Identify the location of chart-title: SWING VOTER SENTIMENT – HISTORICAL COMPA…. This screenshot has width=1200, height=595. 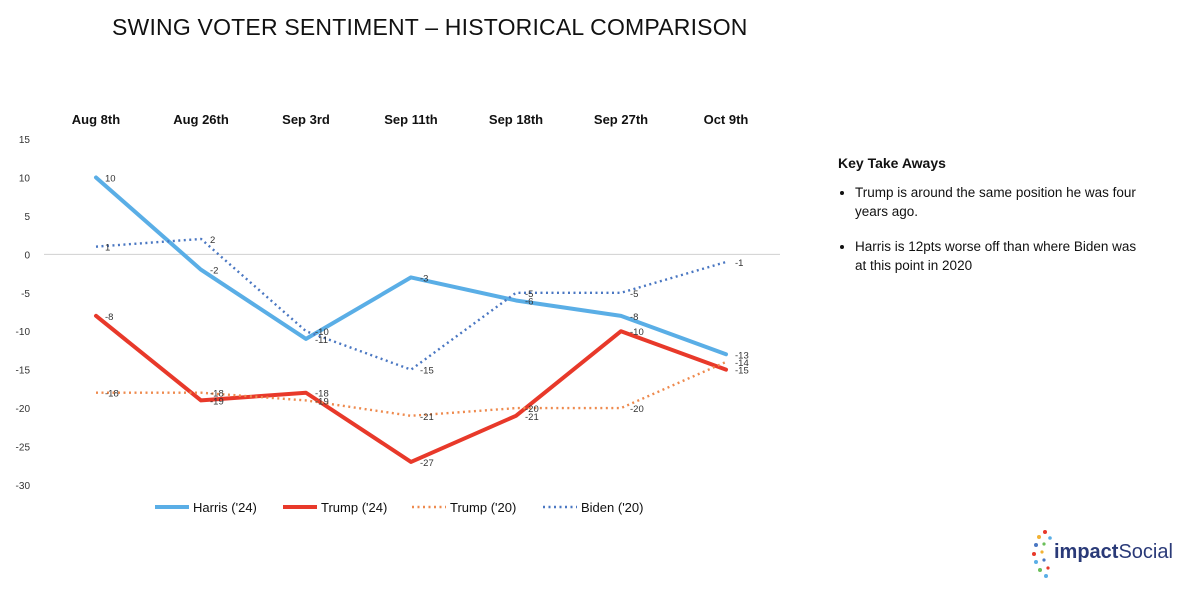
(430, 27).